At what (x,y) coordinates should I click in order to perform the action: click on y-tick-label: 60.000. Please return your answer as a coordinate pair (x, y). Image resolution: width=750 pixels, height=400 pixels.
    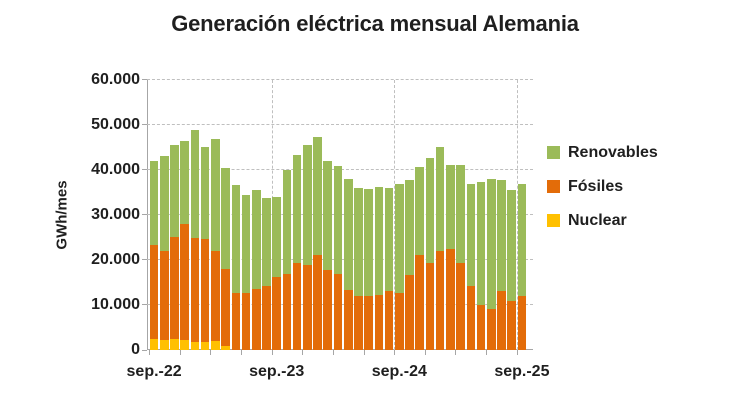
    Looking at the image, I should click on (115, 79).